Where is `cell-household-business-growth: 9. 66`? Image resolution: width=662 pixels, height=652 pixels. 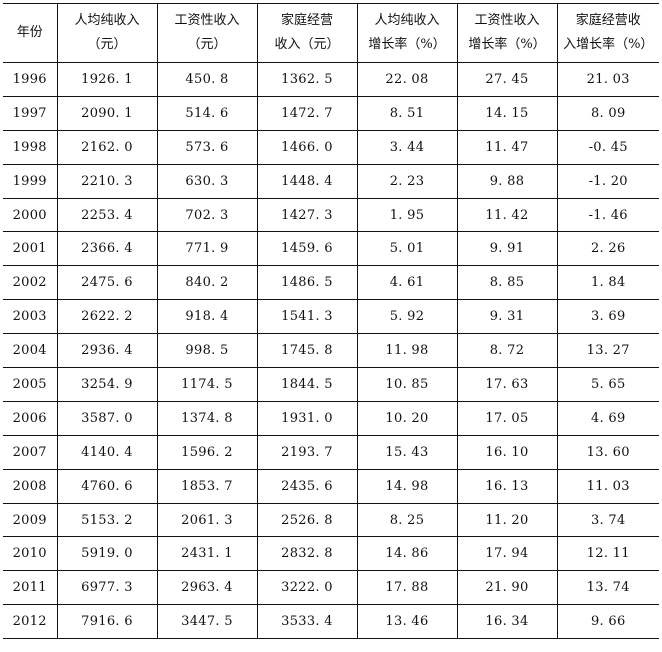
cell-household-business-growth: 9. 66 is located at coordinates (607, 622).